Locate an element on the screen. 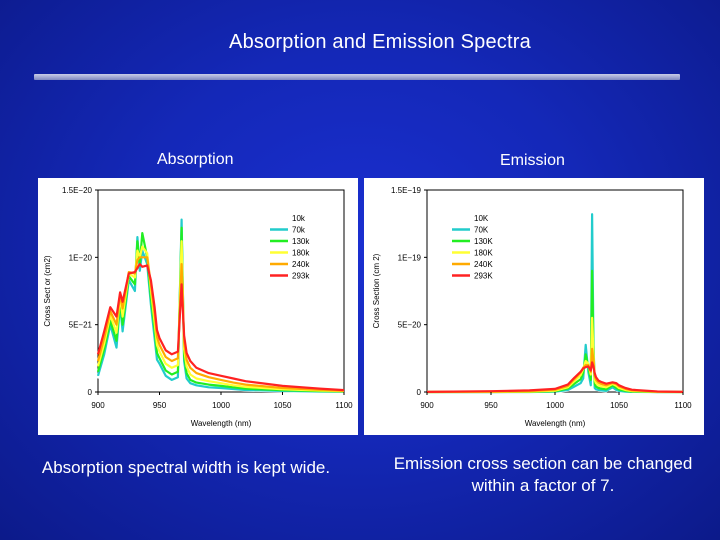 This screenshot has height=540, width=720. absorption-caption: Absorption spectral width is kept wide. is located at coordinates (186, 467).